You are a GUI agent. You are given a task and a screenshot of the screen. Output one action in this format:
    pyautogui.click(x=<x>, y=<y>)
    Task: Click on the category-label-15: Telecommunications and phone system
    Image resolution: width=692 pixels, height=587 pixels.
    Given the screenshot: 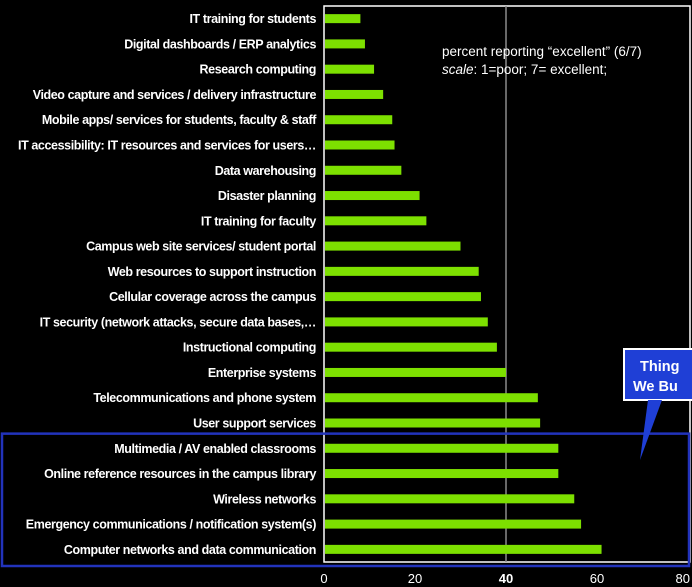 What is the action you would take?
    pyautogui.click(x=204, y=398)
    